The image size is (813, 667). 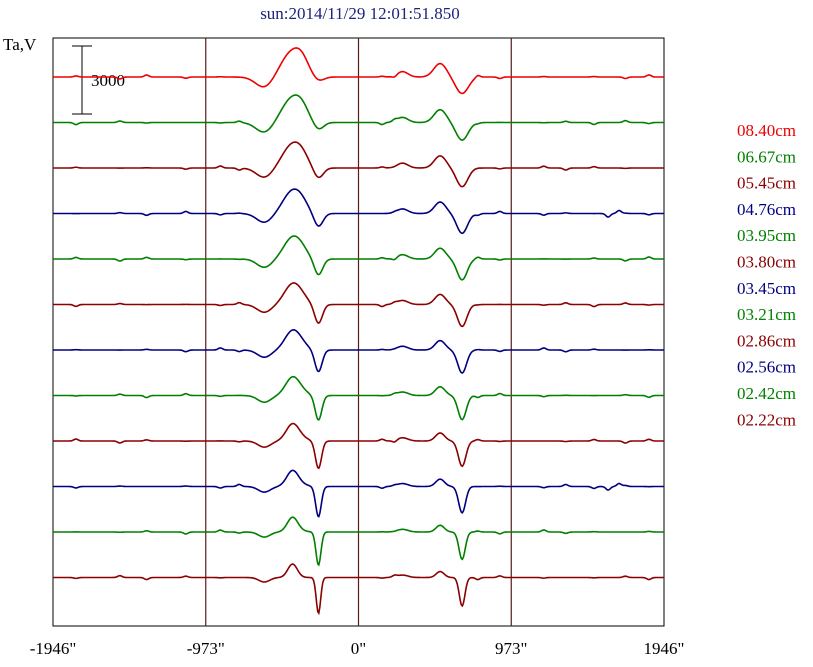 What do you see at coordinates (766, 130) in the screenshot?
I see `legend-entry: 08.40cm` at bounding box center [766, 130].